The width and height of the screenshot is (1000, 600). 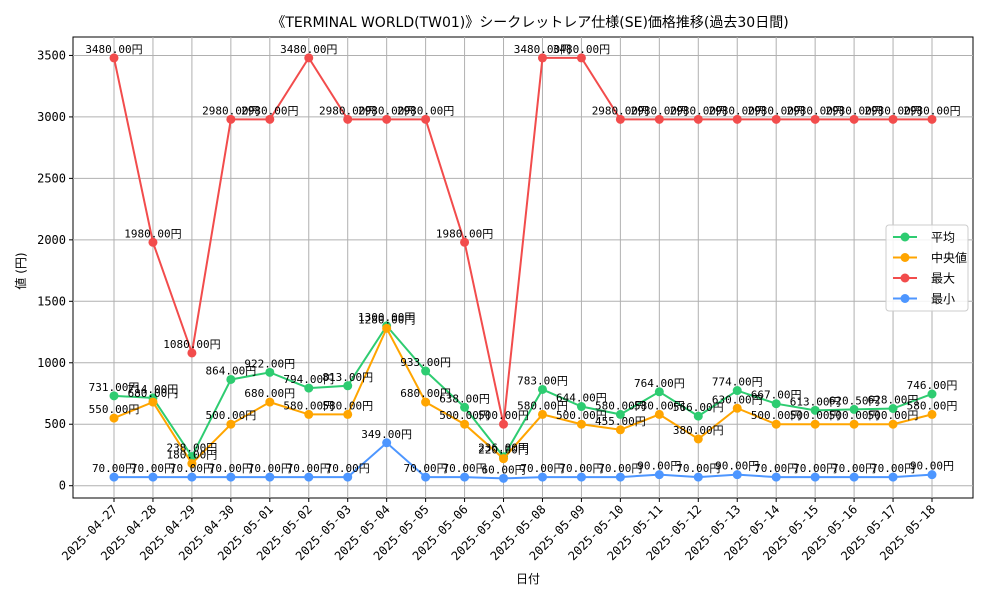 What do you see at coordinates (927, 268) in the screenshot?
I see `legend-box` at bounding box center [927, 268].